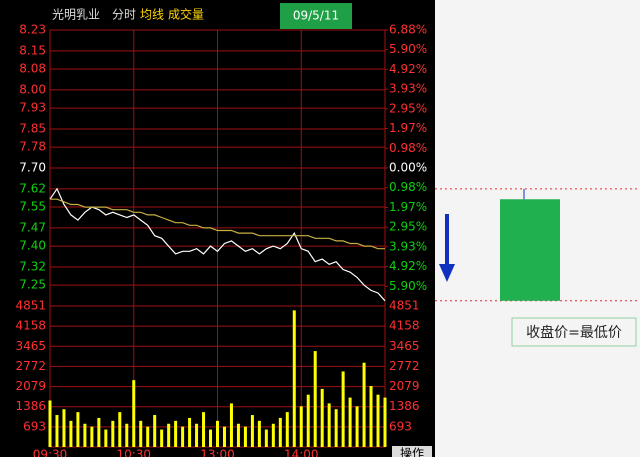 The width and height of the screenshot is (640, 457). Describe the element at coordinates (32, 227) in the screenshot. I see `y-tick-label: 7.47` at that location.